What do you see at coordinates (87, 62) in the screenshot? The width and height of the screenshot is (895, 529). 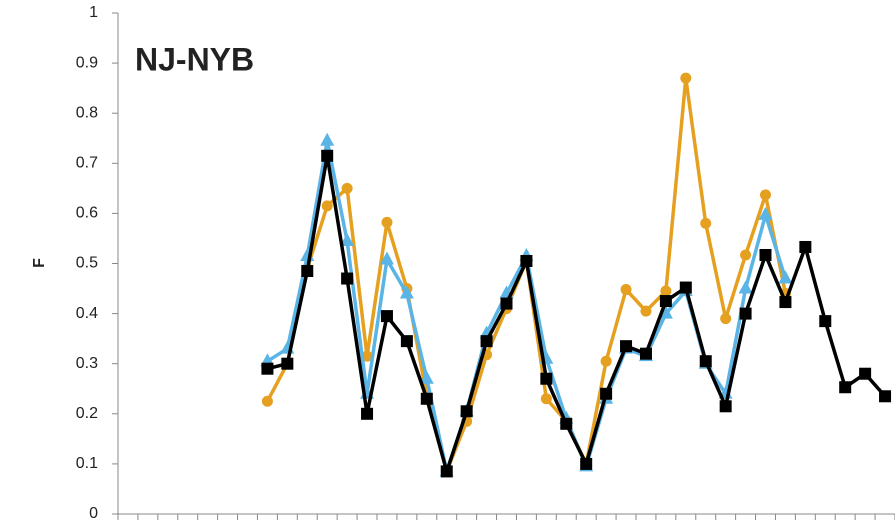 I see `y-tick-label: 0.9` at bounding box center [87, 62].